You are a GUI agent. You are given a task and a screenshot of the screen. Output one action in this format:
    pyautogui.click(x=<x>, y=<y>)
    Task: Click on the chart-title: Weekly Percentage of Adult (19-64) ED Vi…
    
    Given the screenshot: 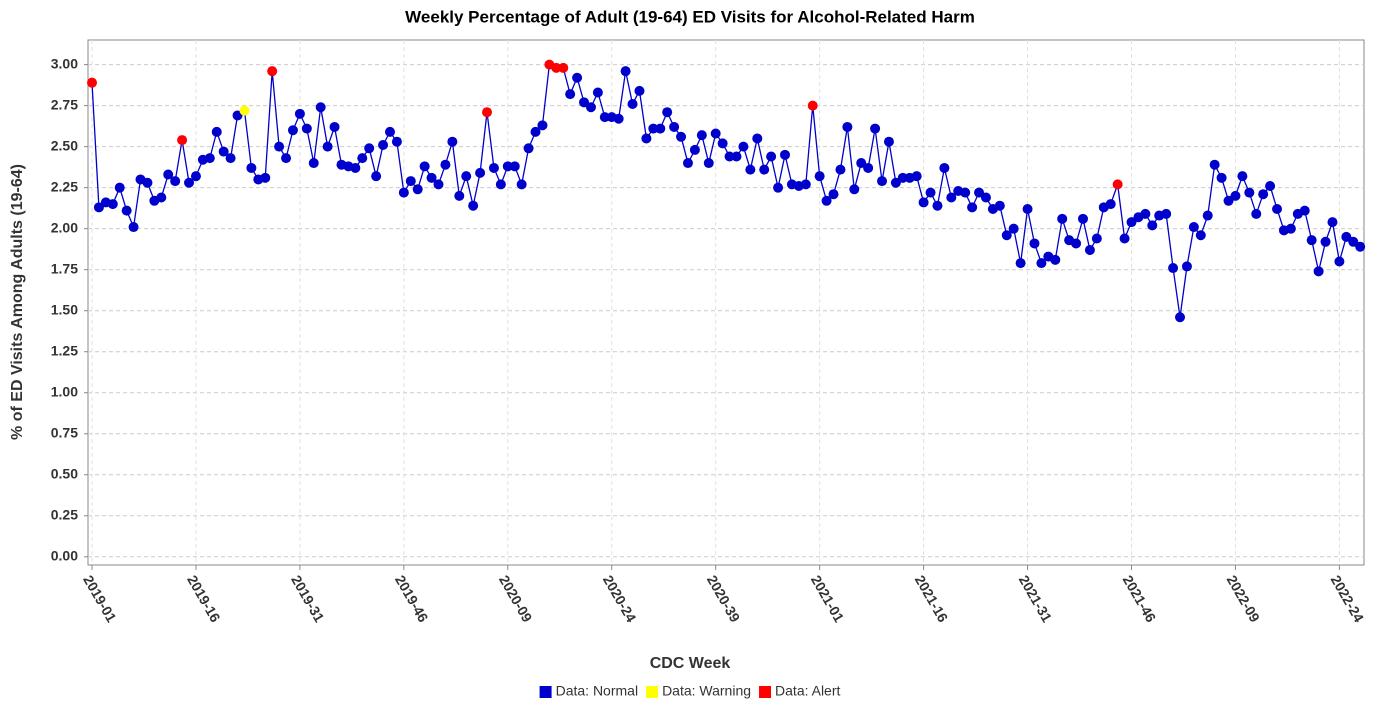 What is the action you would take?
    pyautogui.click(x=690, y=16)
    